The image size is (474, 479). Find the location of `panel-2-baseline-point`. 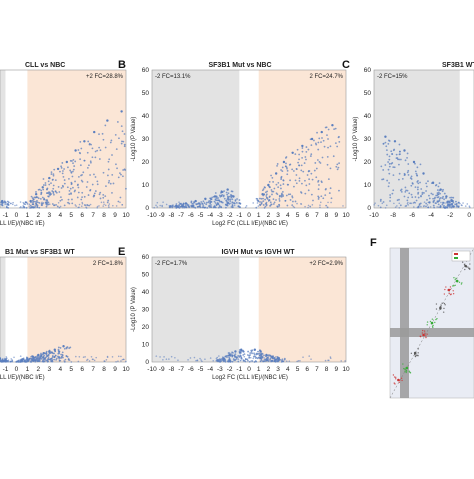

panel-2-baseline-point is located at coordinates (253, 203).